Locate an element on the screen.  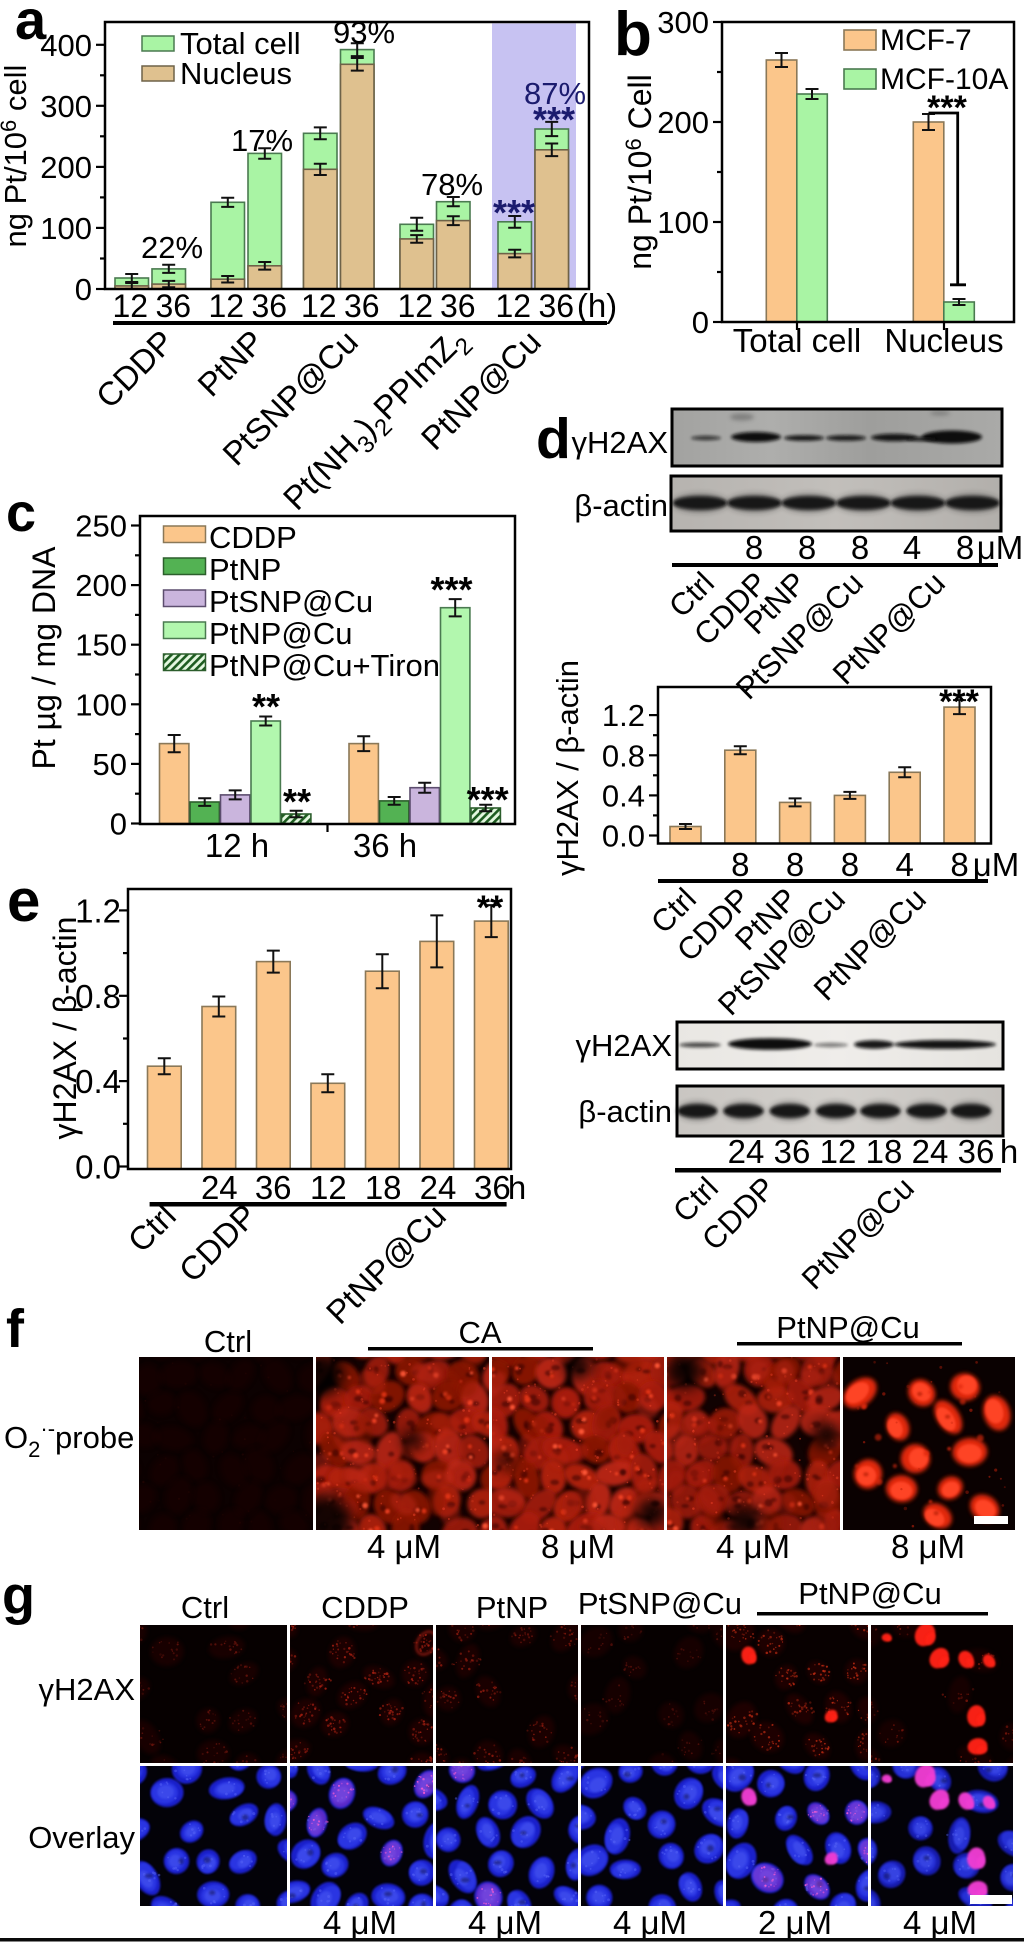
svg-text: d is located at coordinates (553, 439).